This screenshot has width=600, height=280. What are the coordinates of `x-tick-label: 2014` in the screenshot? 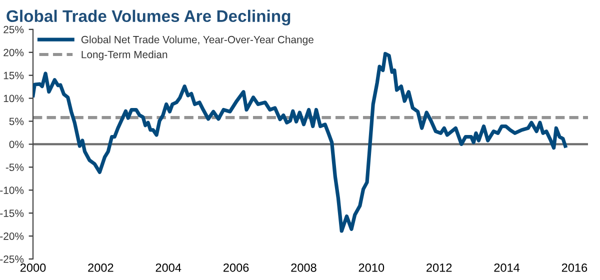 It's located at (507, 267).